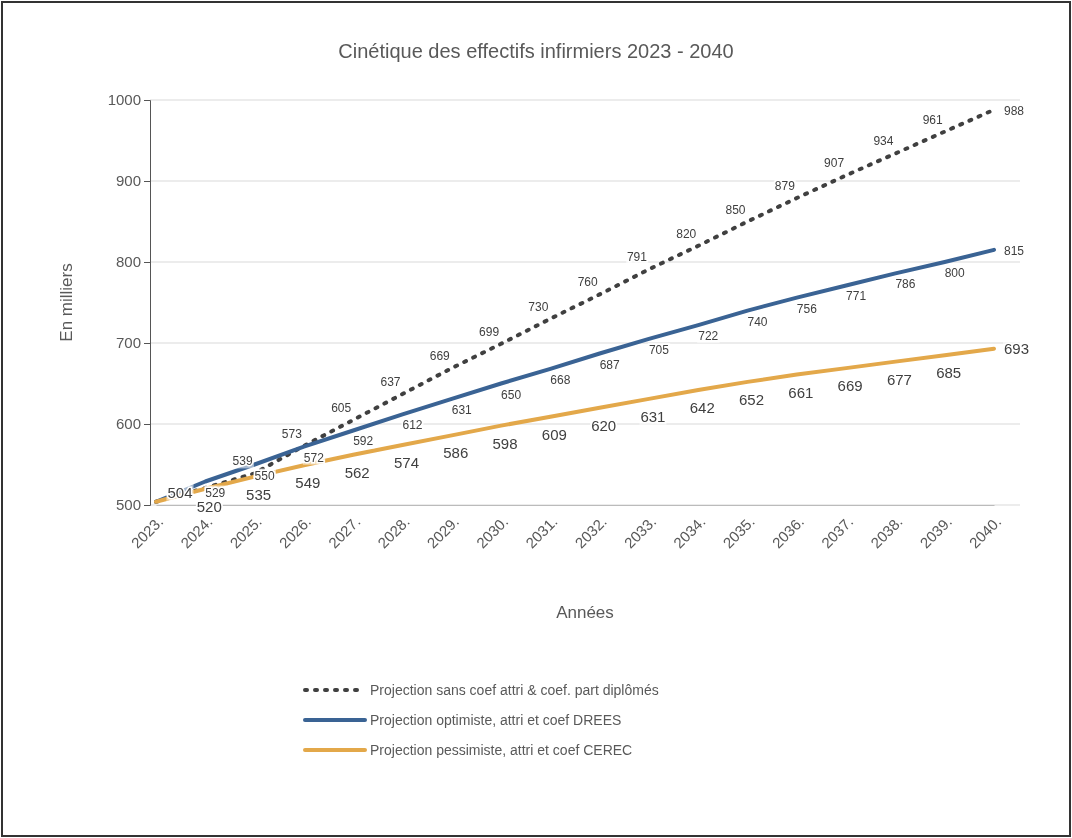 This screenshot has height=838, width=1072. Describe the element at coordinates (264, 475) in the screenshot. I see `data-label: 550` at that location.